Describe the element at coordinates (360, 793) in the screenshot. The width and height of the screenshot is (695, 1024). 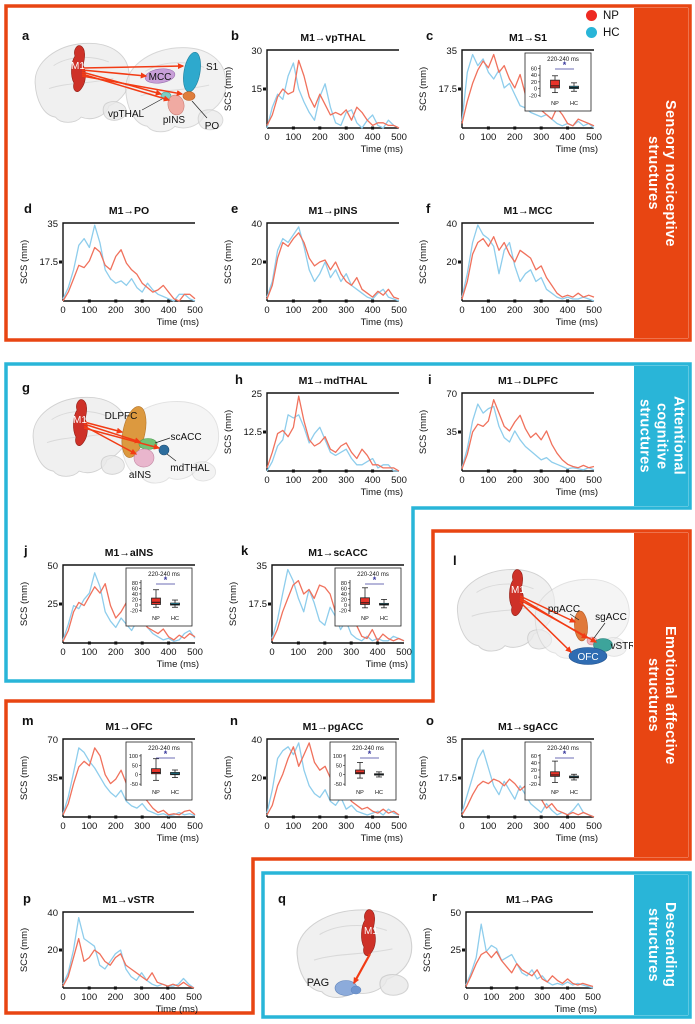
I see `chart-text: NP` at that location.